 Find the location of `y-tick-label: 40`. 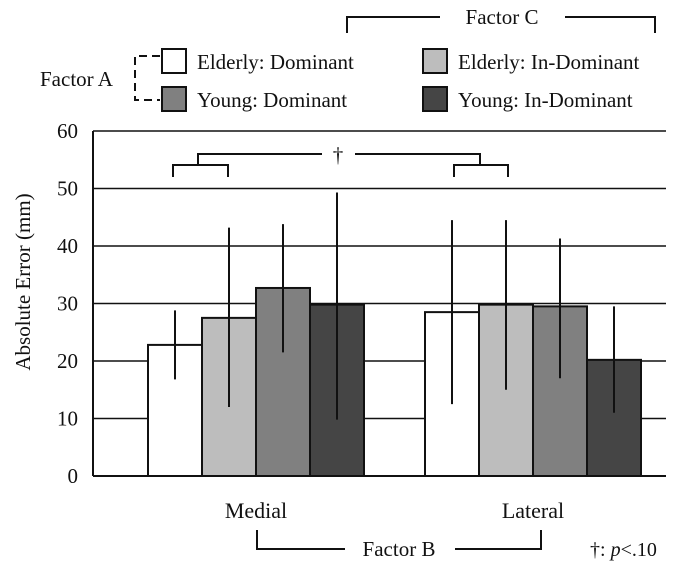

y-tick-label: 40 is located at coordinates (67, 246).